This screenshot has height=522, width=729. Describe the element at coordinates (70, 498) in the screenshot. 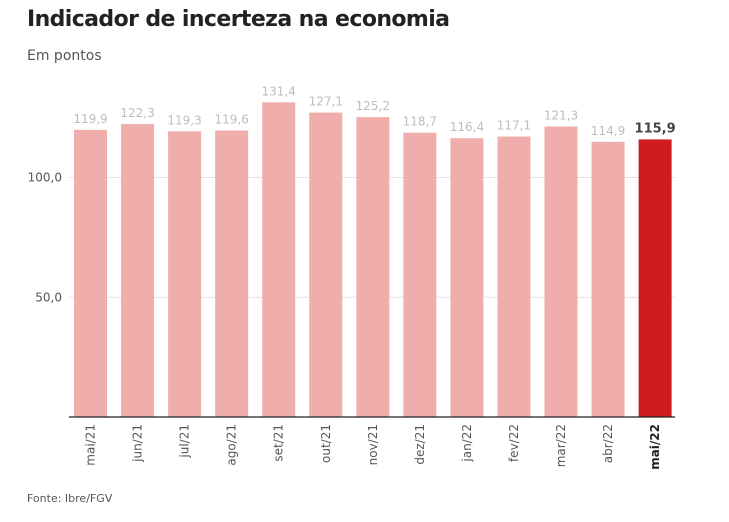

I see `source-note: Fonte: Ibre/FGV` at that location.